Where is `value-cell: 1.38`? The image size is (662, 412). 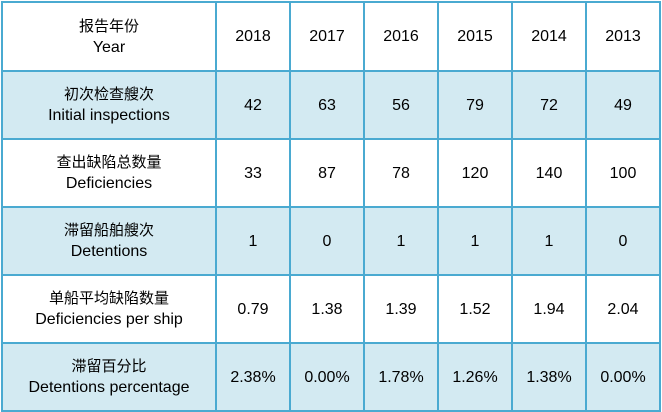 value-cell: 1.38 is located at coordinates (327, 309).